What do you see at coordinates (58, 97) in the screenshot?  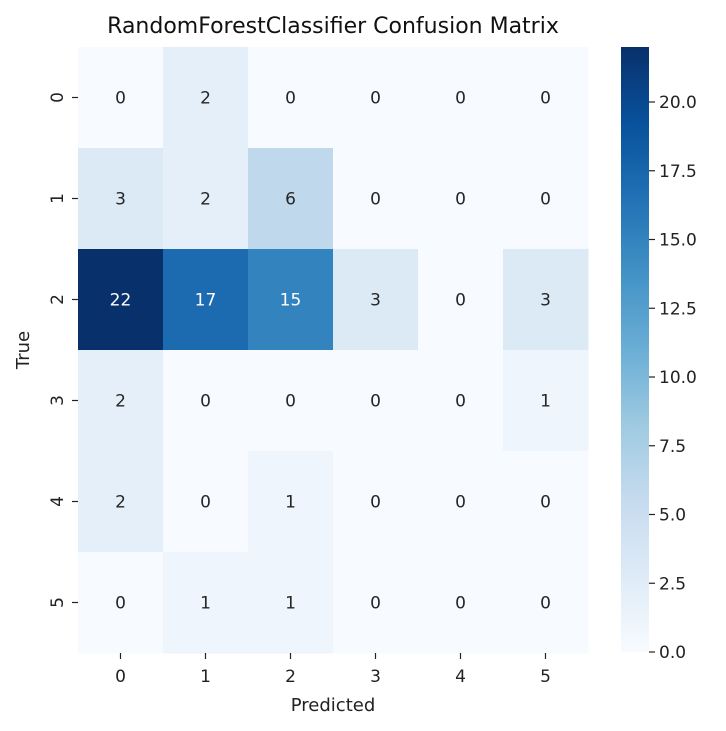 I see `y-tick-label: 0` at bounding box center [58, 97].